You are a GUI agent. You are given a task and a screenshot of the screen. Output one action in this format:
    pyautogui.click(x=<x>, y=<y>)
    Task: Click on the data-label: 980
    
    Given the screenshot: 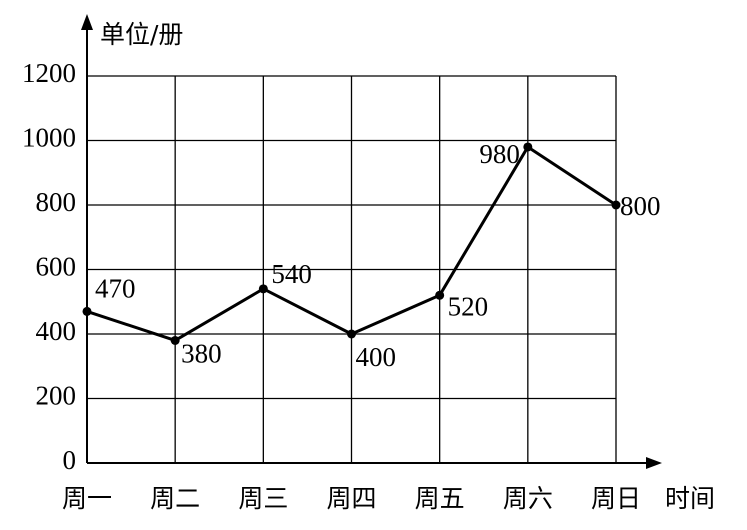 What is the action you would take?
    pyautogui.click(x=499, y=154)
    